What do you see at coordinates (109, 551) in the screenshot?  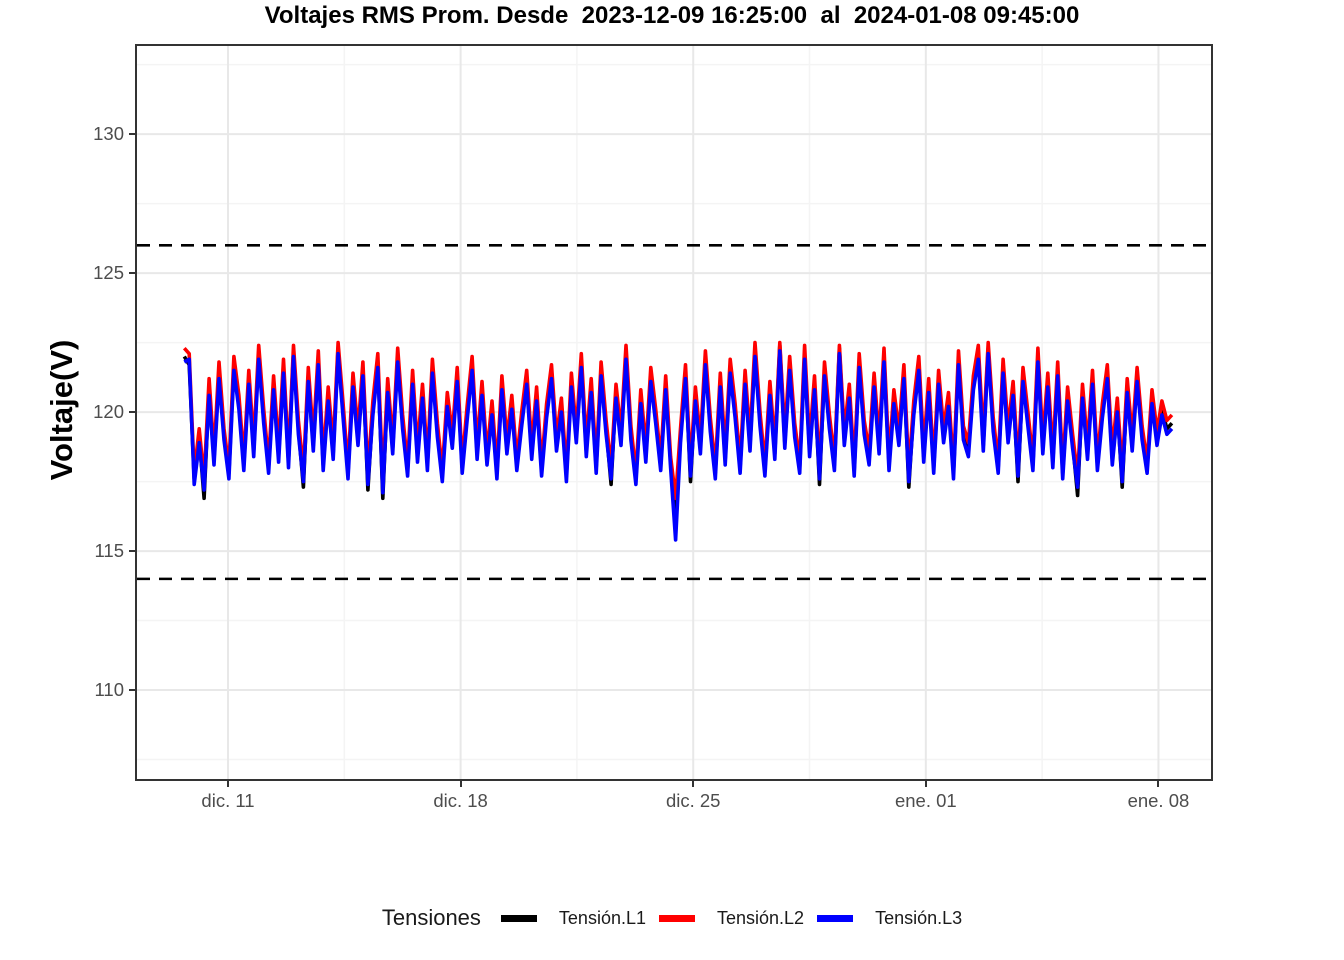 I see `y-tick-label: 115` at bounding box center [109, 551].